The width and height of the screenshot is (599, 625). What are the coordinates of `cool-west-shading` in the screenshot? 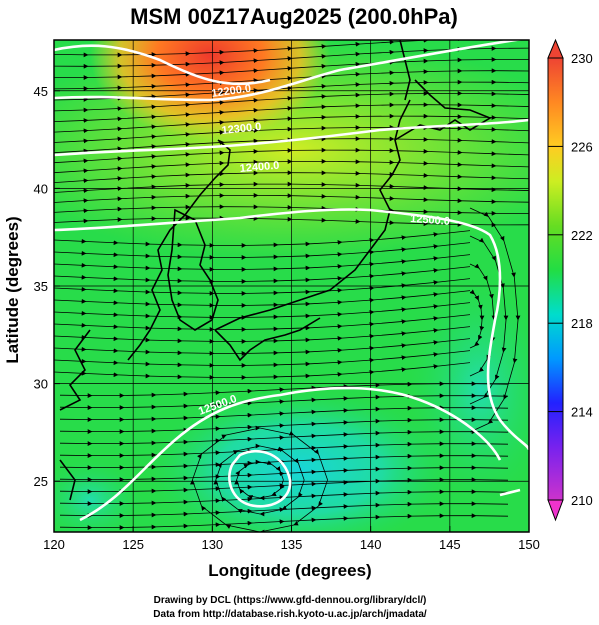 It's located at (97, 496).